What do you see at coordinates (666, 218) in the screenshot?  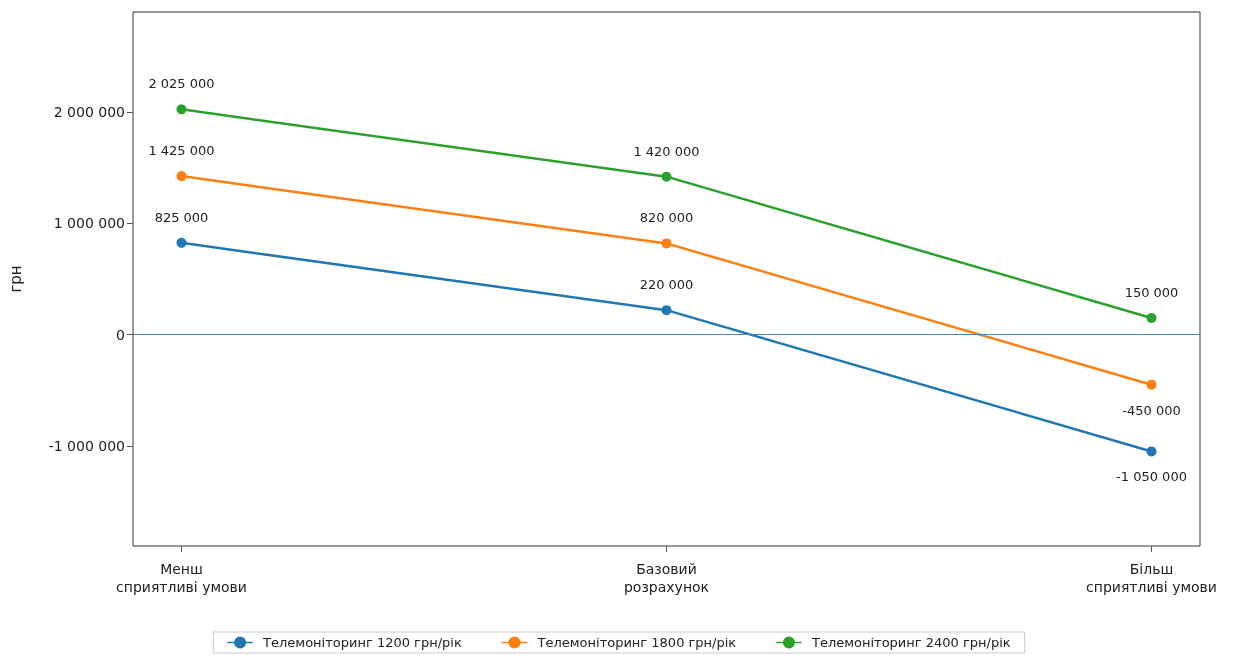 I see `data-label: 820 000` at bounding box center [666, 218].